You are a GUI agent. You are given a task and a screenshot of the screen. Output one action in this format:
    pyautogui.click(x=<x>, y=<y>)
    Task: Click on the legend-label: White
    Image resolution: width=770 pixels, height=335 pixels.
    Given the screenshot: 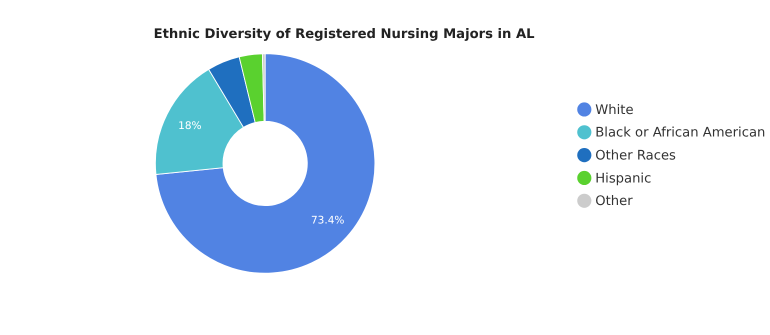 What is the action you would take?
    pyautogui.click(x=614, y=110)
    